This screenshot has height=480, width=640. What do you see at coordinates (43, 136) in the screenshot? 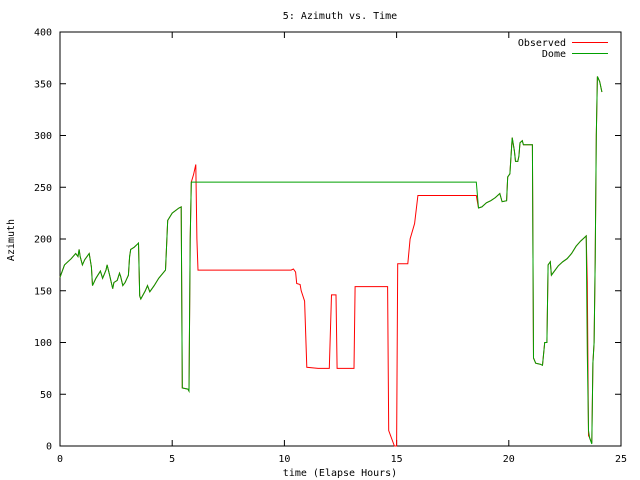
I see `y-tick-label: 300` at bounding box center [43, 136].